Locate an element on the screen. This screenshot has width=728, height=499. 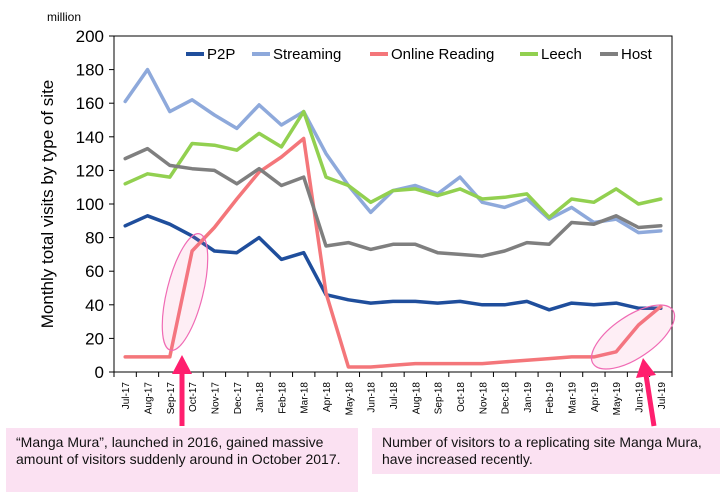
y-tick-label: 160 is located at coordinates (90, 103).